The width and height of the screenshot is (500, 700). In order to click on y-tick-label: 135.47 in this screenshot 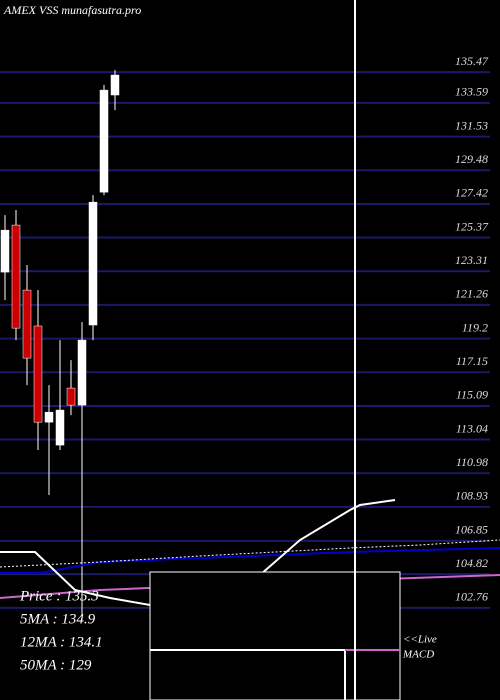, I will do `click(472, 61)`.